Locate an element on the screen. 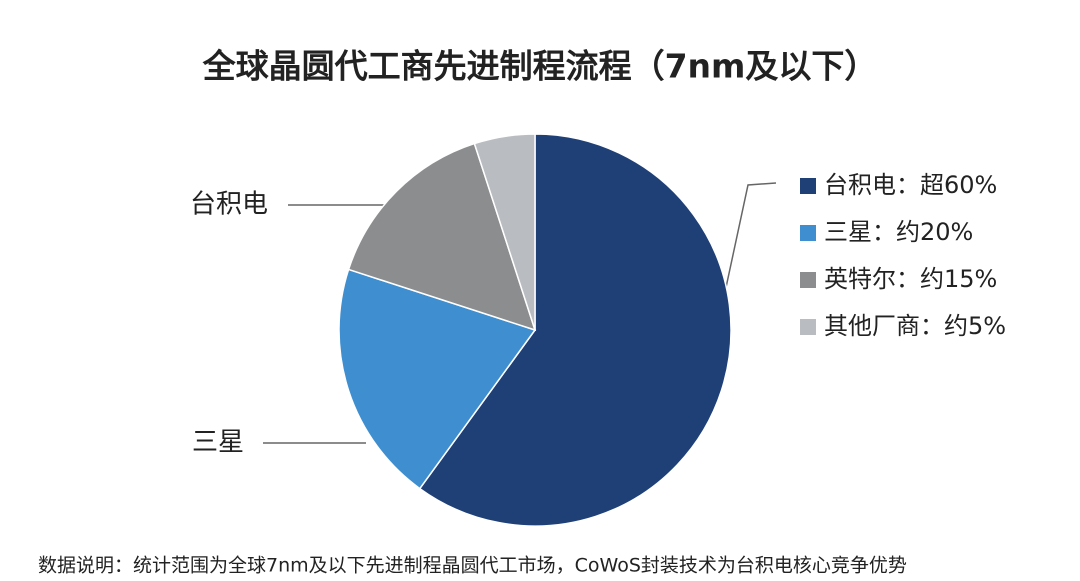  legend-label: 台积电：超60% is located at coordinates (910, 185).